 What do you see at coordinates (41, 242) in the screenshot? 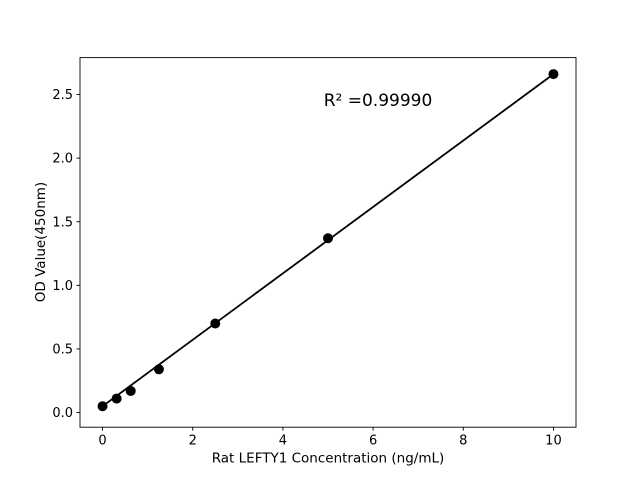
I see `y-axis-label: OD Value(450nm)` at bounding box center [41, 242].